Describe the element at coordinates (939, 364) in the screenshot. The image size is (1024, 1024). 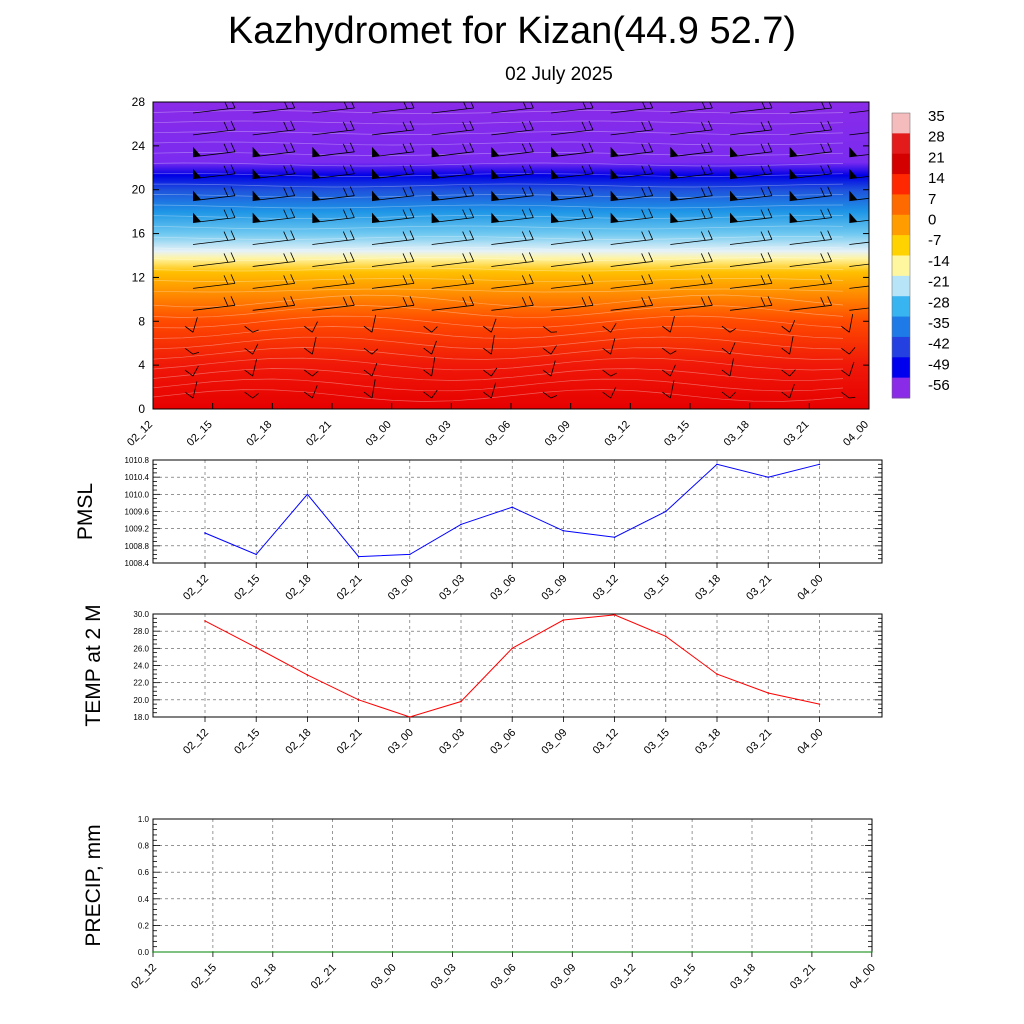
I see `colorbar-label: -49` at that location.